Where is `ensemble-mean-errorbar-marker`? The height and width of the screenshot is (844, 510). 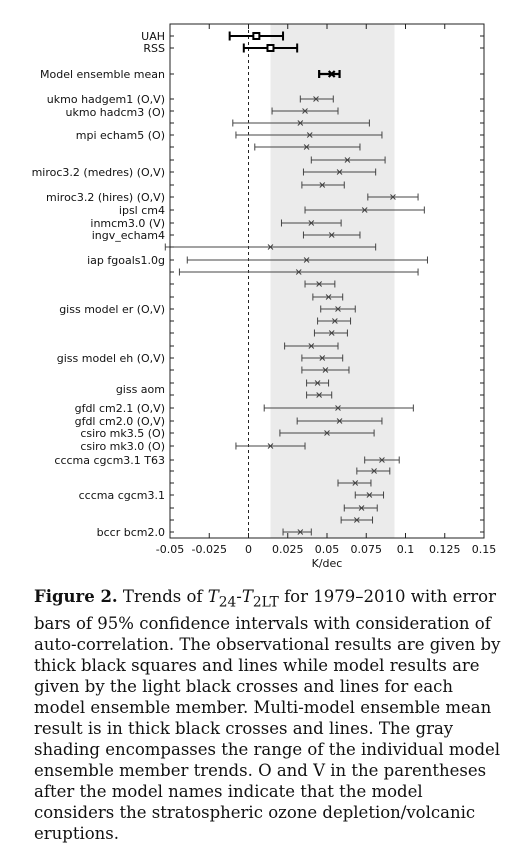
ensemble-mean-errorbar-marker is located at coordinates (331, 74).